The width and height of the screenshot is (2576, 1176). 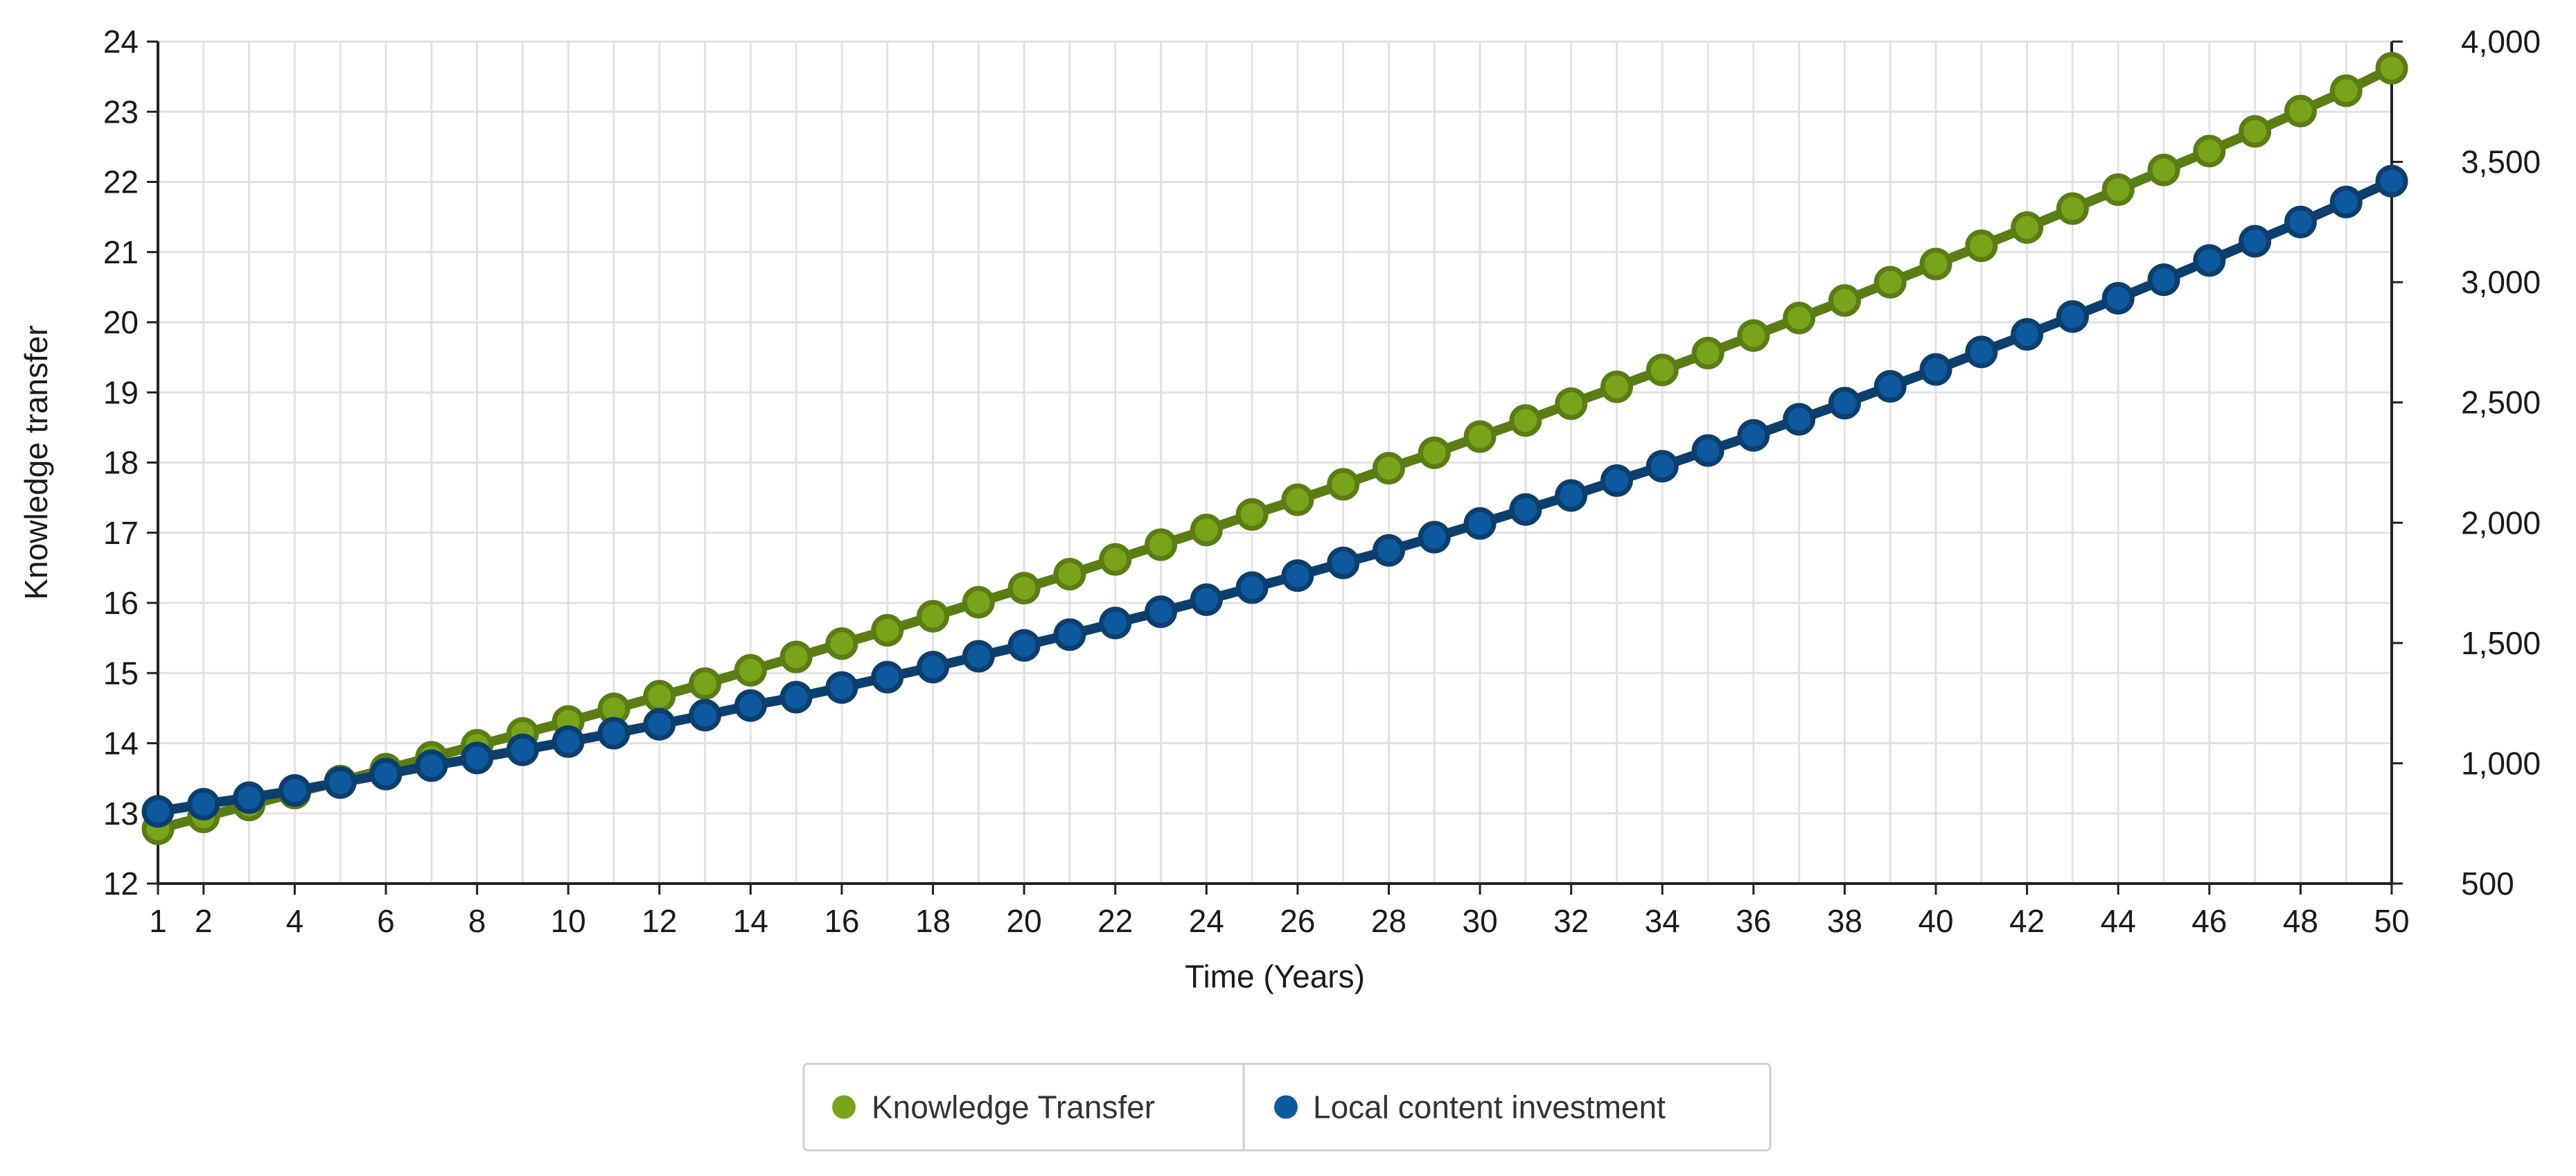 I want to click on legend-marker-local-content-investment, so click(x=1286, y=1107).